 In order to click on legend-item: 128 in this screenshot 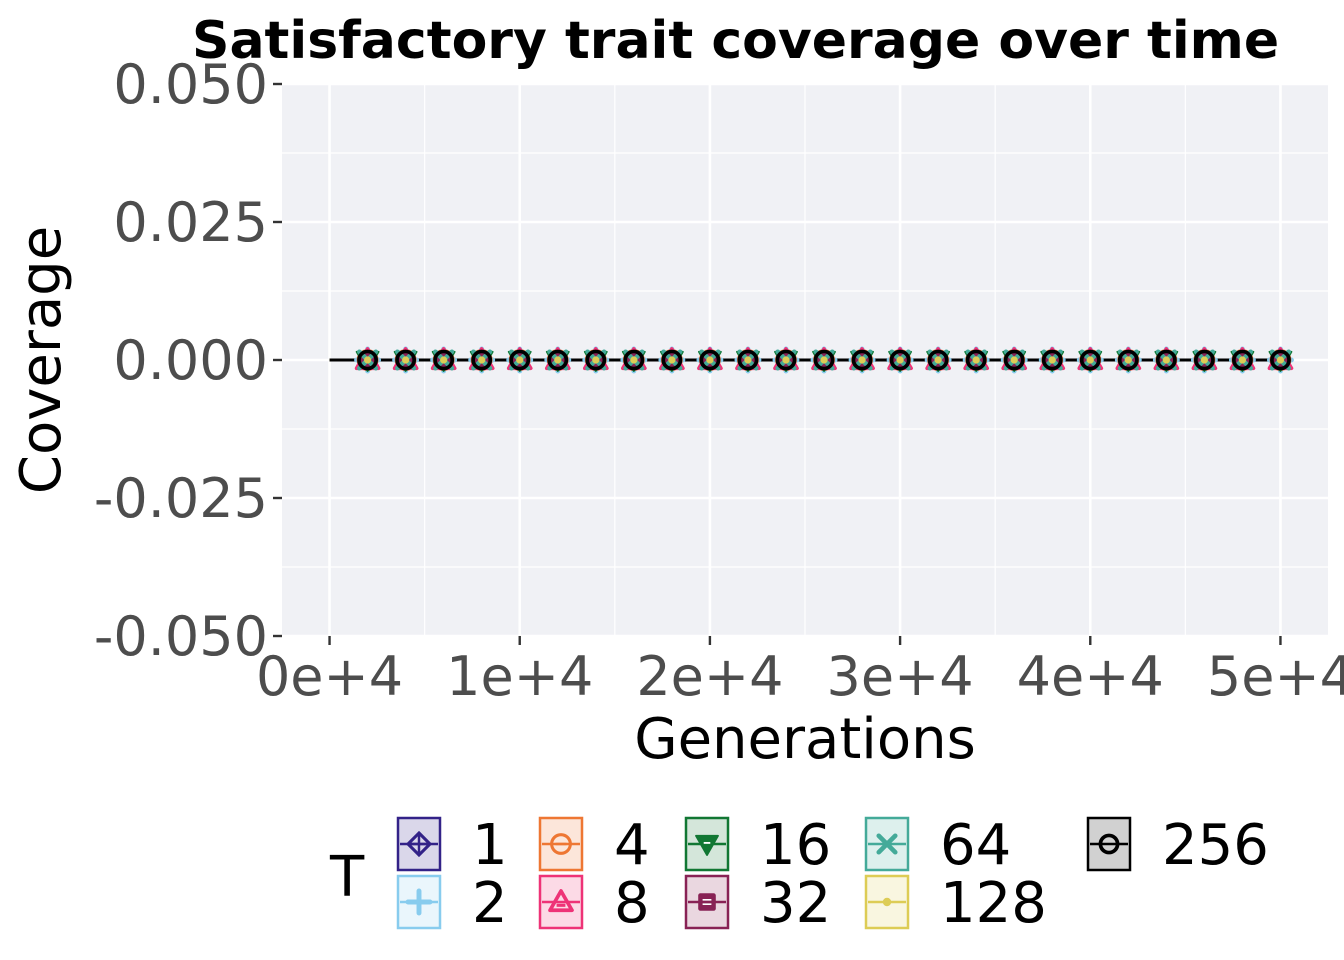, I will do `click(955, 903)`.